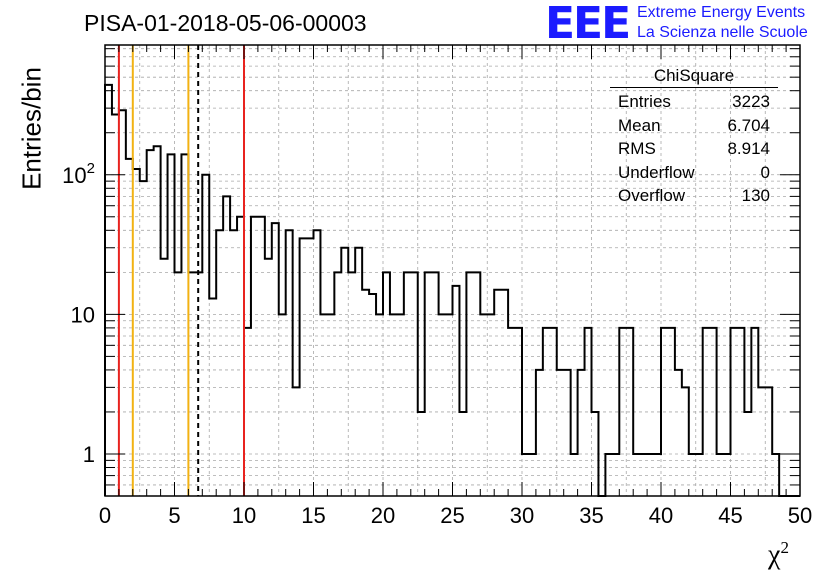  I want to click on stats-value: 8.914, so click(748, 148).